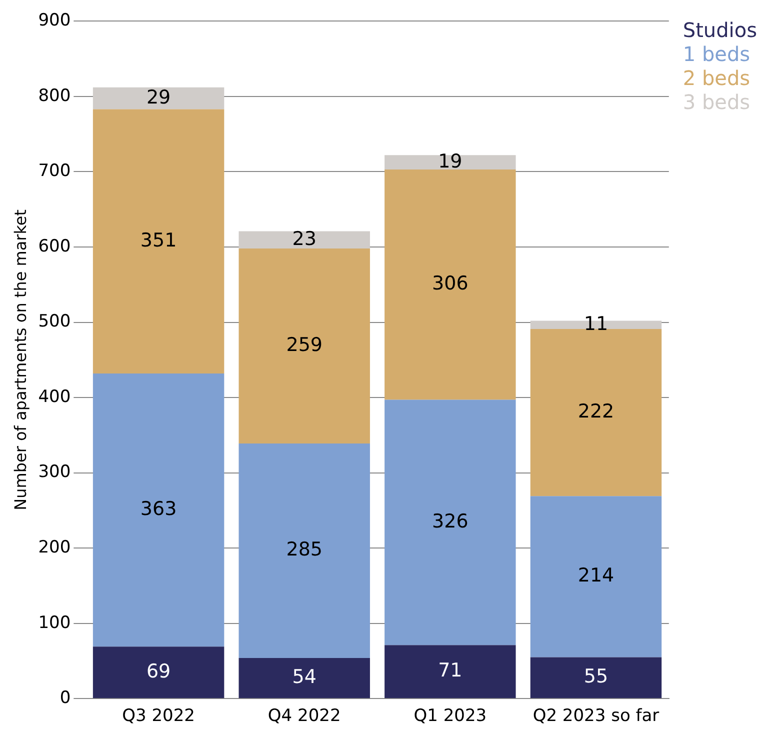  I want to click on data-label: 214, so click(596, 575).